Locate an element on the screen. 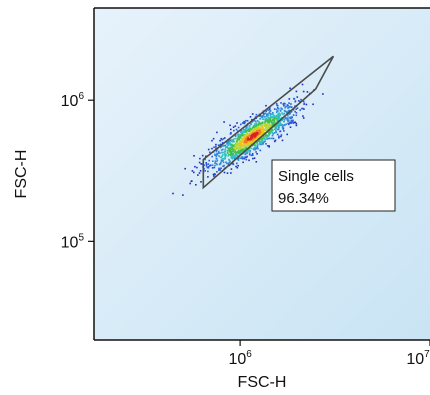 The width and height of the screenshot is (430, 395). single-cells-gate is located at coordinates (268, 122).